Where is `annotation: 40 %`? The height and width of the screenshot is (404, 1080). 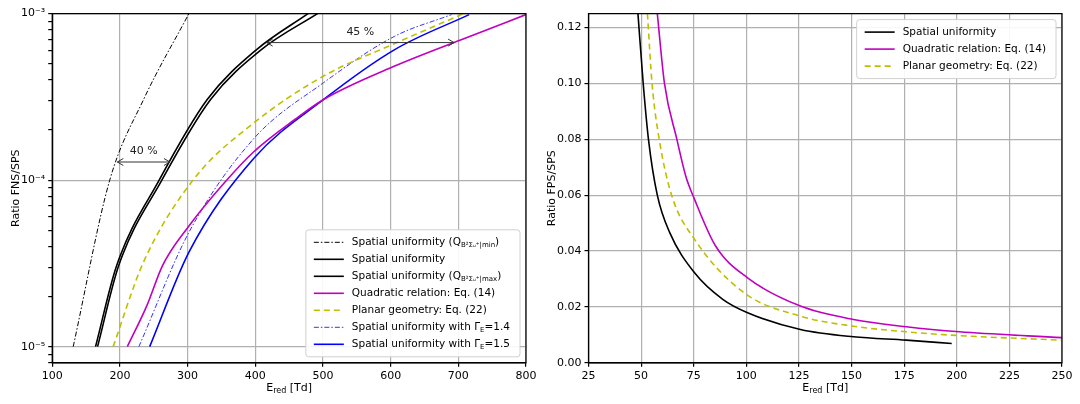
annotation: 40 % is located at coordinates (143, 151).